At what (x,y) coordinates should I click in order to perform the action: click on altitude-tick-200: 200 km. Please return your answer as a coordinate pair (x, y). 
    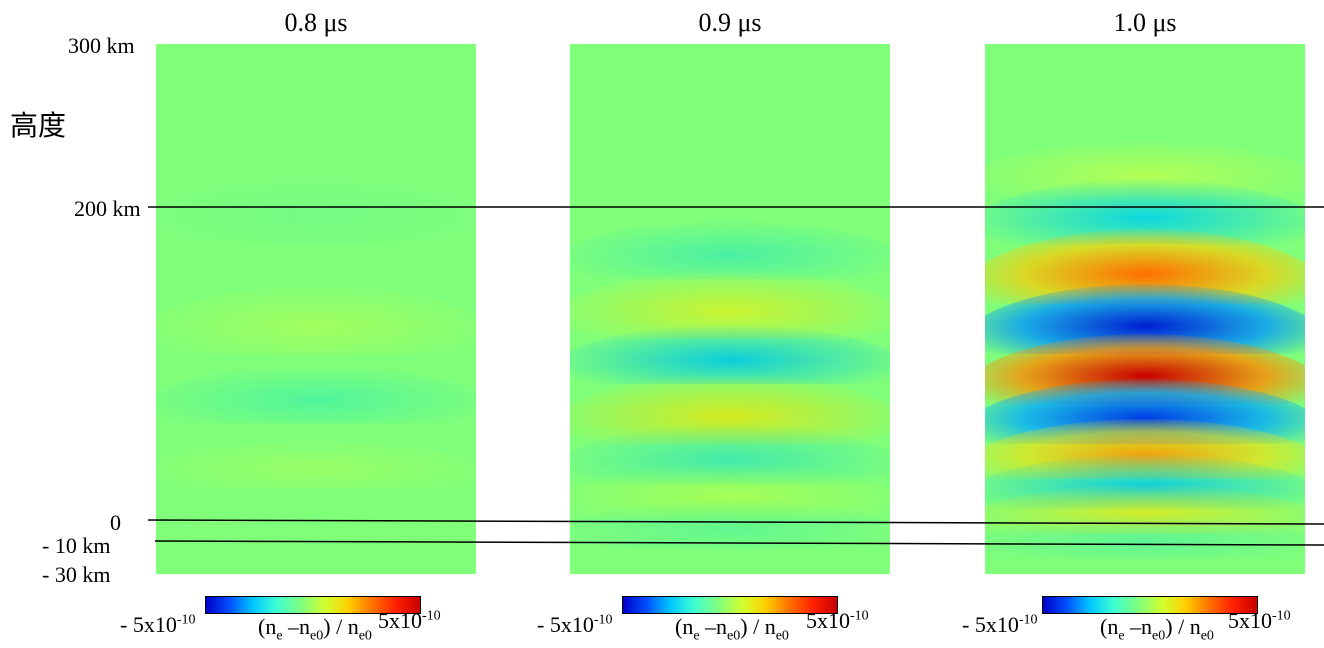
    Looking at the image, I should click on (107, 208).